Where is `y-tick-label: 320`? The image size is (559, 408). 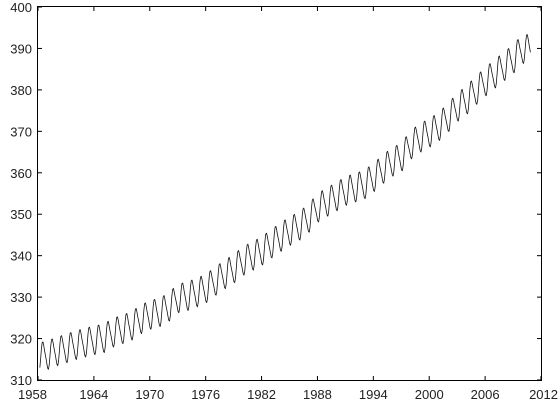
y-tick-label: 320 is located at coordinates (21, 339).